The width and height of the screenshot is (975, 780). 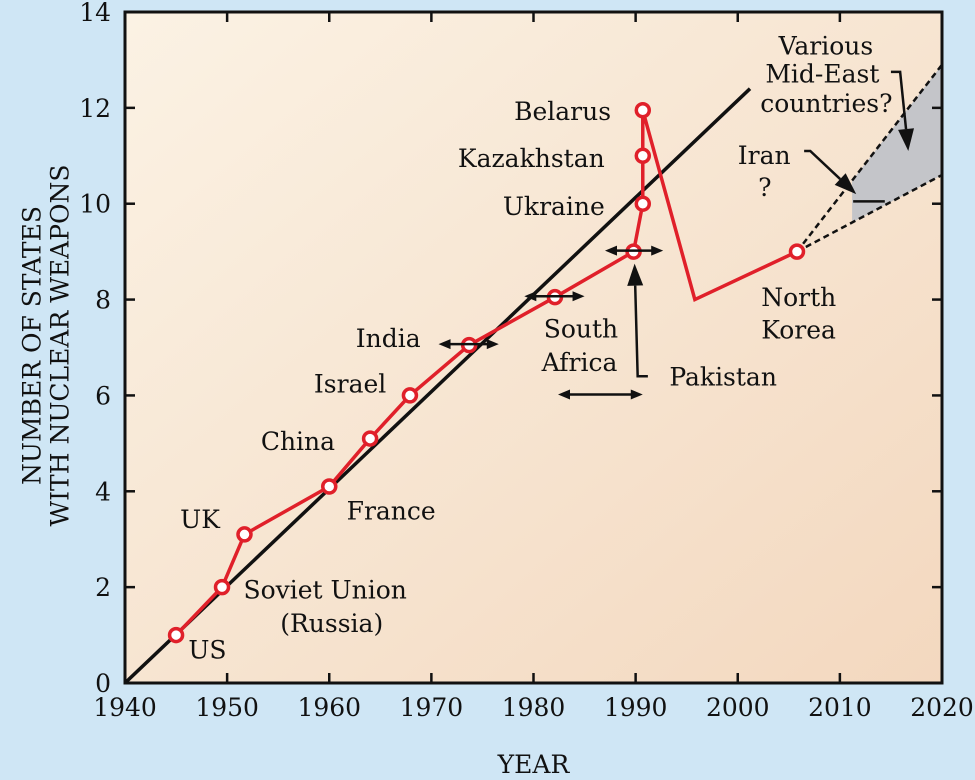 I want to click on y-tick-label: 0, so click(x=103, y=683).